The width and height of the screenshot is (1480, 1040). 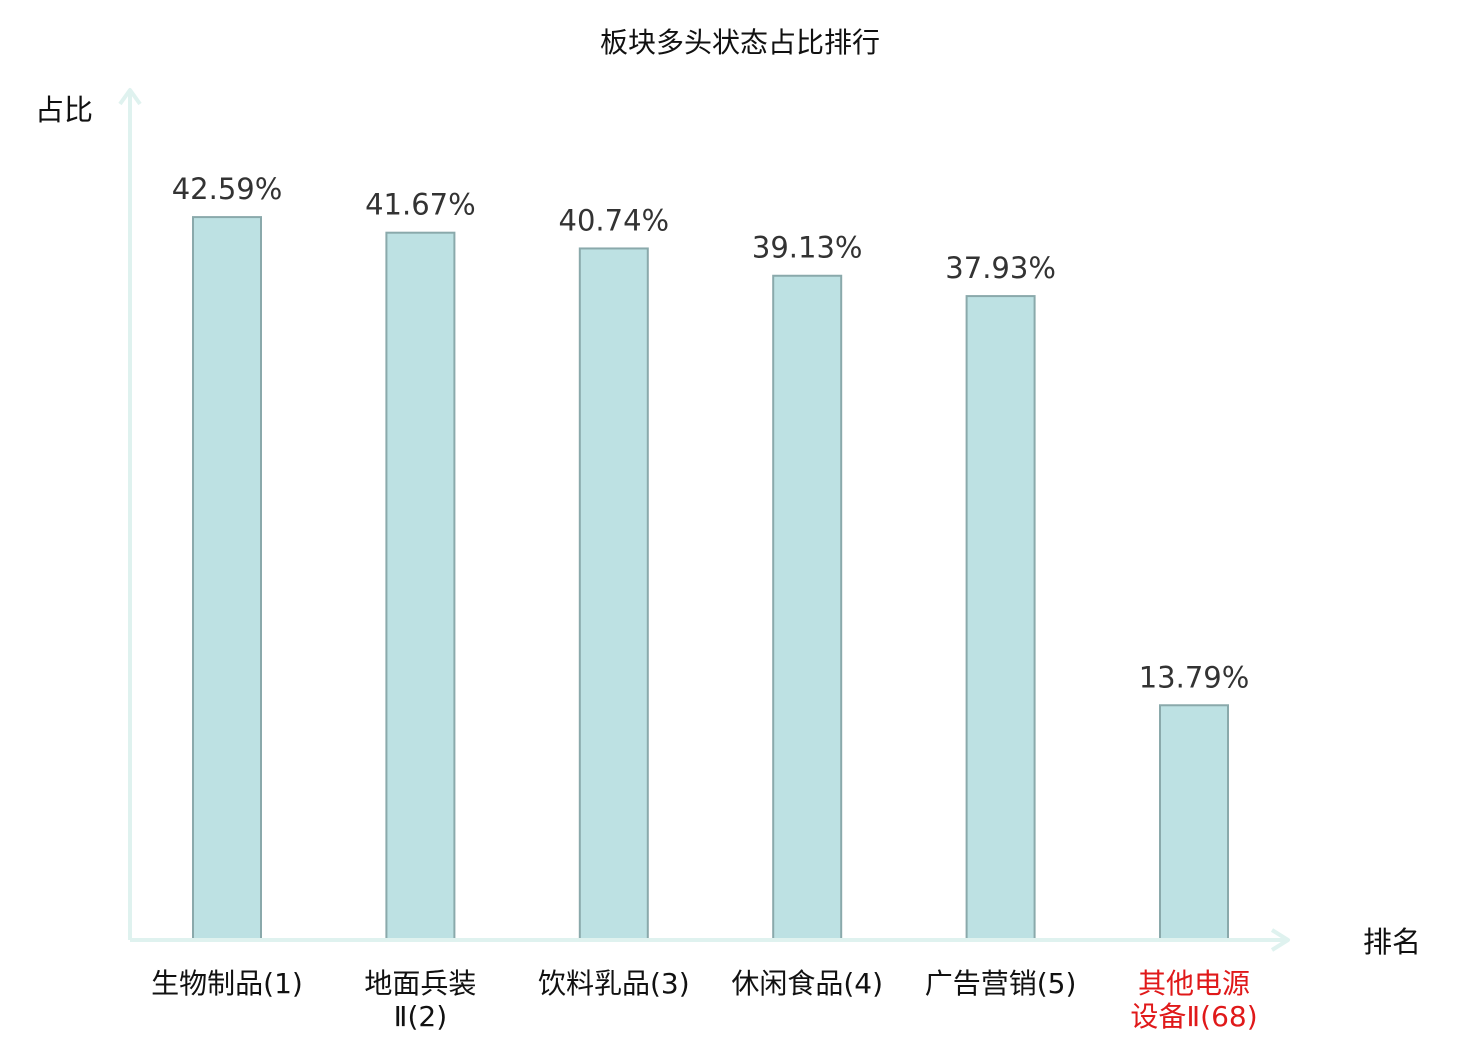 I want to click on x-tick-label: 地面兵装 Ⅱ(2), so click(x=420, y=1000).